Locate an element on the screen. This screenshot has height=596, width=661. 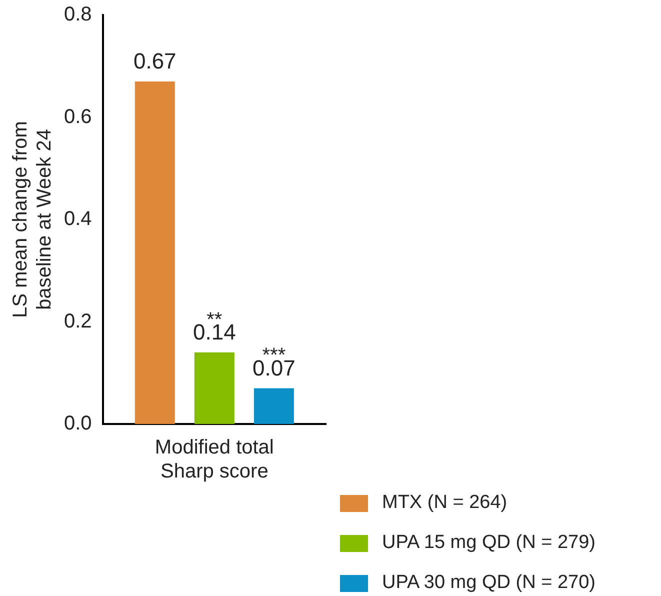
y-tick-label: 0.0 is located at coordinates (78, 423).